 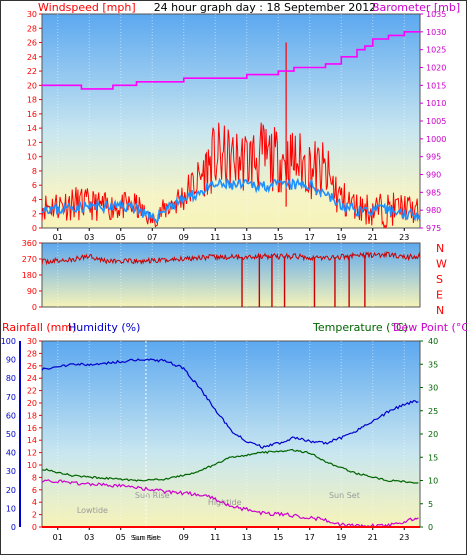 What do you see at coordinates (11, 434) in the screenshot?
I see `humidity-tick-label: 50` at bounding box center [11, 434].